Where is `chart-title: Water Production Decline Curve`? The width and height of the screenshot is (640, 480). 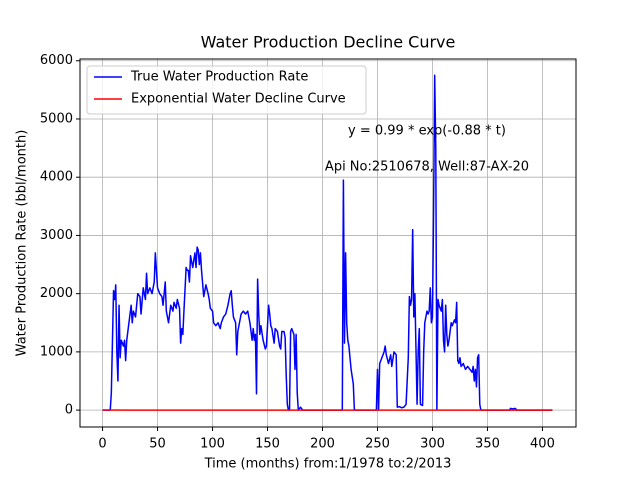 chart-title: Water Production Decline Curve is located at coordinates (328, 42).